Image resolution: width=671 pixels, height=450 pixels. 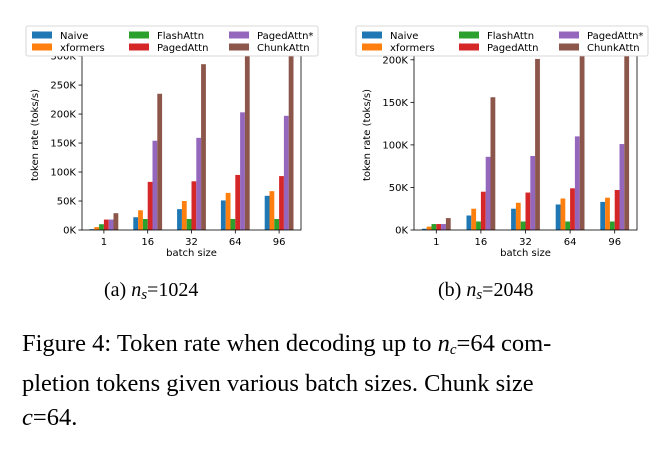 What do you see at coordinates (404, 36) in the screenshot?
I see `legend-entry: Naive` at bounding box center [404, 36].